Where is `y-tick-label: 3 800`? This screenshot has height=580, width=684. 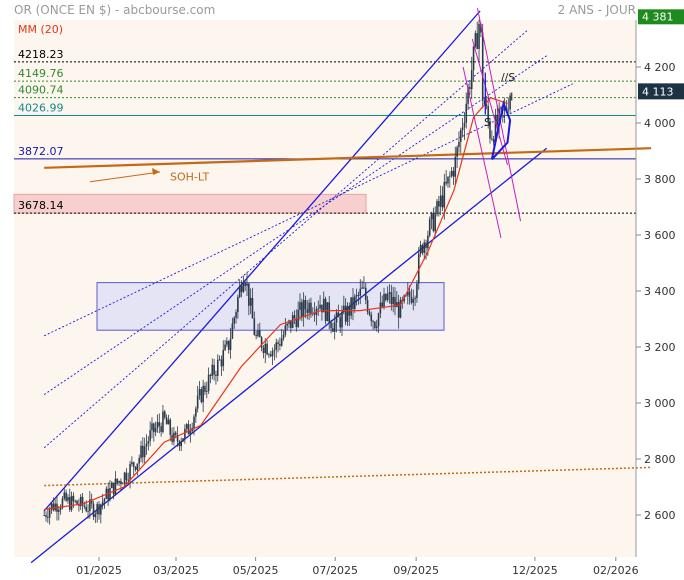 y-tick-label: 3 800 is located at coordinates (660, 179).